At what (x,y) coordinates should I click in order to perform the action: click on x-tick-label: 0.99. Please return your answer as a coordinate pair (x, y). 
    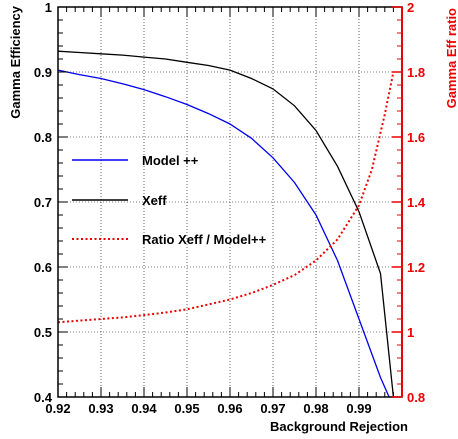
    Looking at the image, I should click on (358, 408).